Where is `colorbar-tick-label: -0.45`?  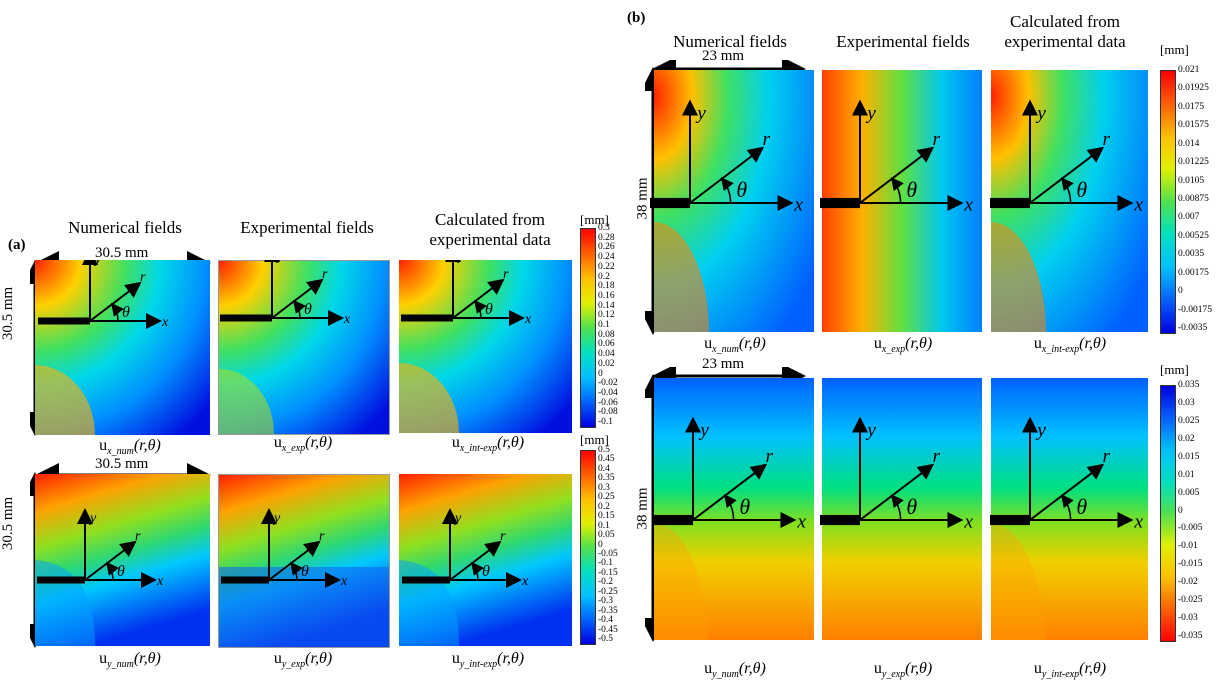 colorbar-tick-label: -0.45 is located at coordinates (608, 629).